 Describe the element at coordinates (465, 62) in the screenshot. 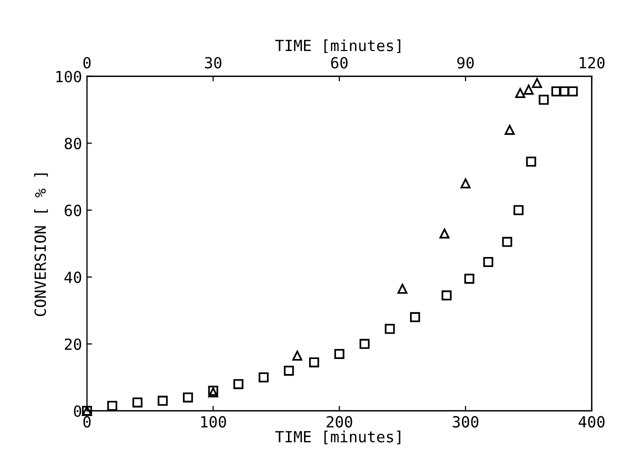

I see `x2-tick-label: 90` at that location.